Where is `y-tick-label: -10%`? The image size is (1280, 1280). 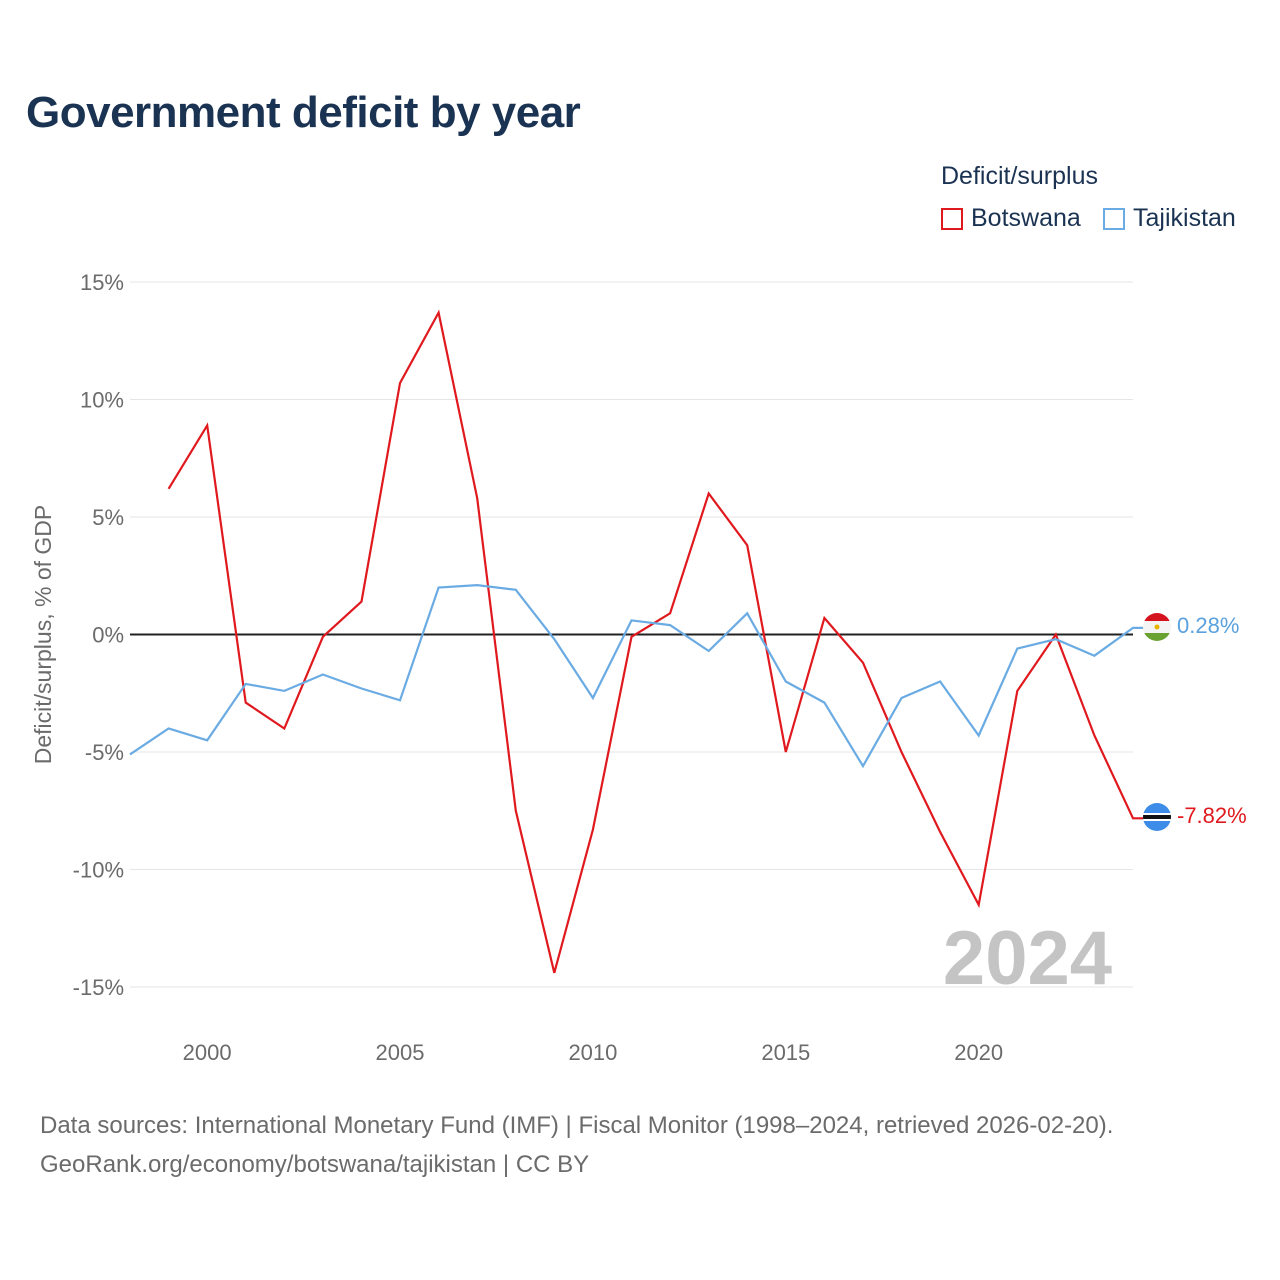 y-tick-label: -10% is located at coordinates (98, 870).